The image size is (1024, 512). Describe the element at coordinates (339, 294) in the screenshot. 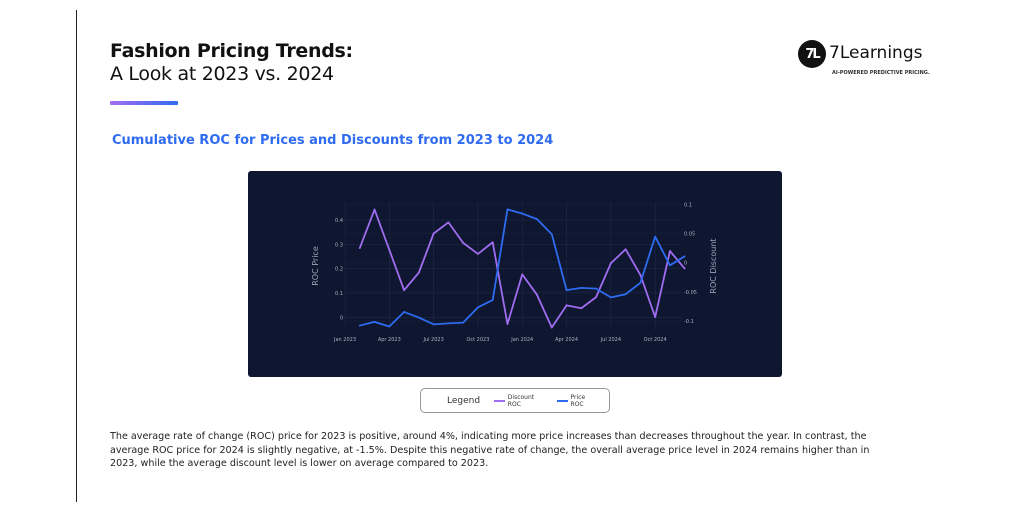

I see `y-tick-label: 0.1` at that location.